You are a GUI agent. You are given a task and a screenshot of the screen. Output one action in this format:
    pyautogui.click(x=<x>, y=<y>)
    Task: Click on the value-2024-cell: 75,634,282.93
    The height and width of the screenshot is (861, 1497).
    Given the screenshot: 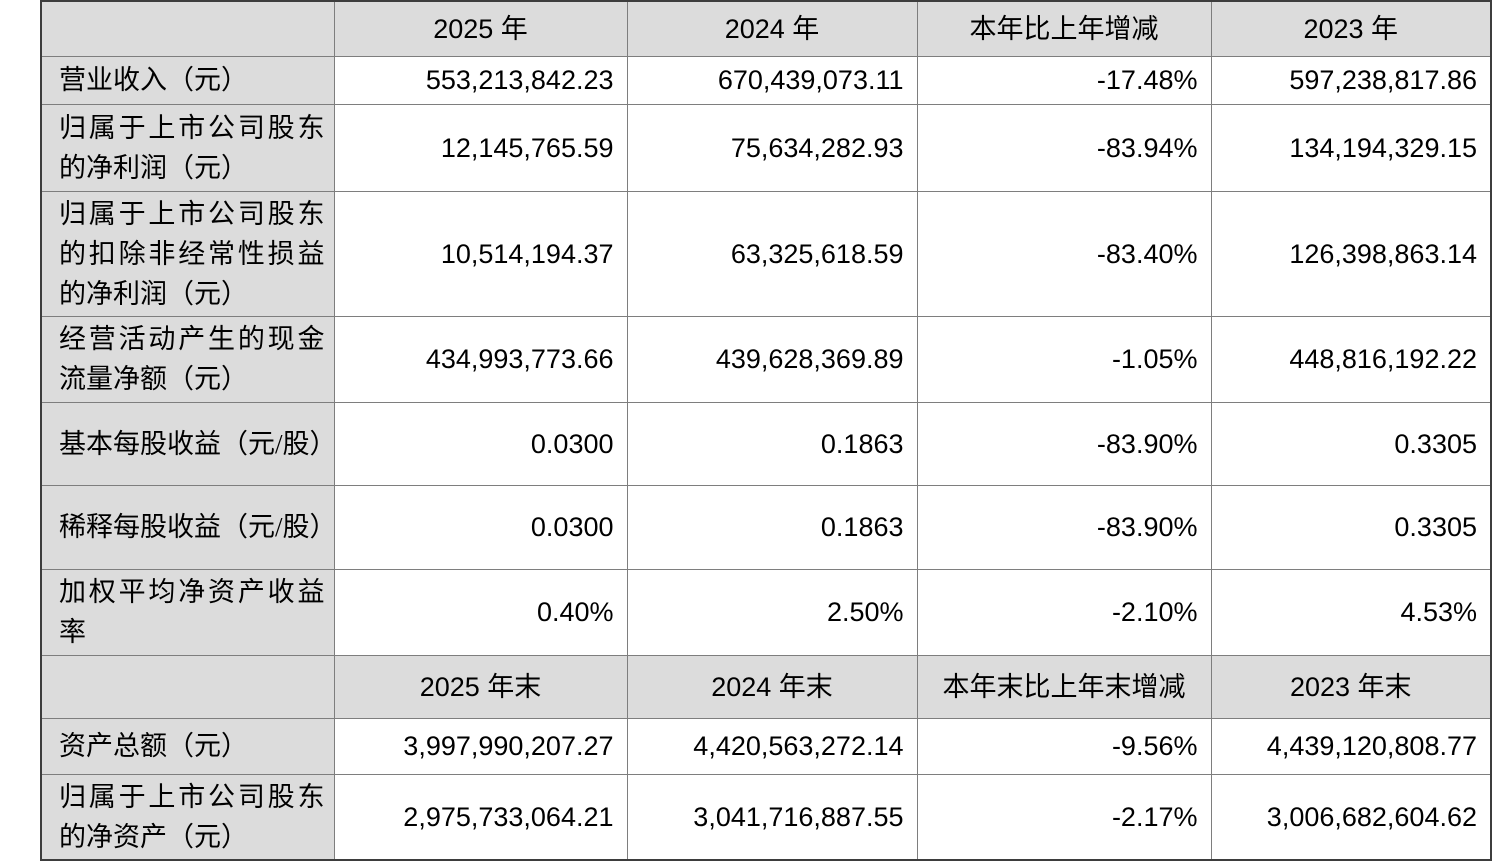 What is the action you would take?
    pyautogui.click(x=772, y=147)
    